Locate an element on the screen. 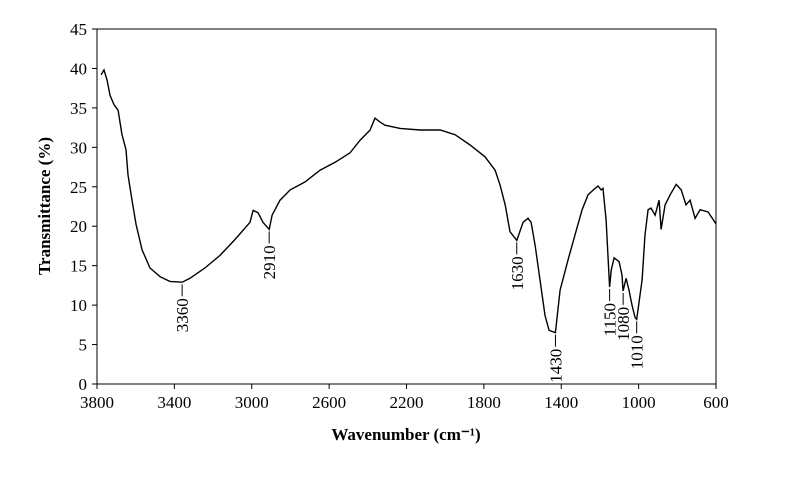 The image size is (787, 479). y-tick-label: 45 is located at coordinates (78, 29).